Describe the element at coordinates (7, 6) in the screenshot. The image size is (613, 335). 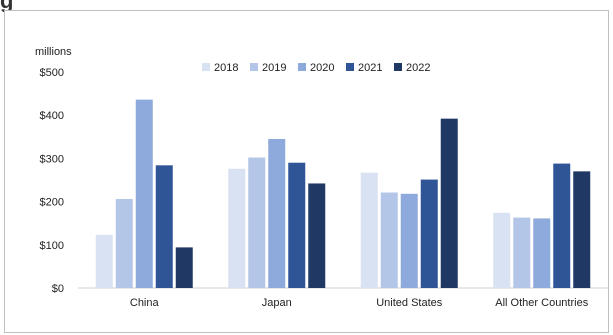
I see `partial-title-text: g` at that location.